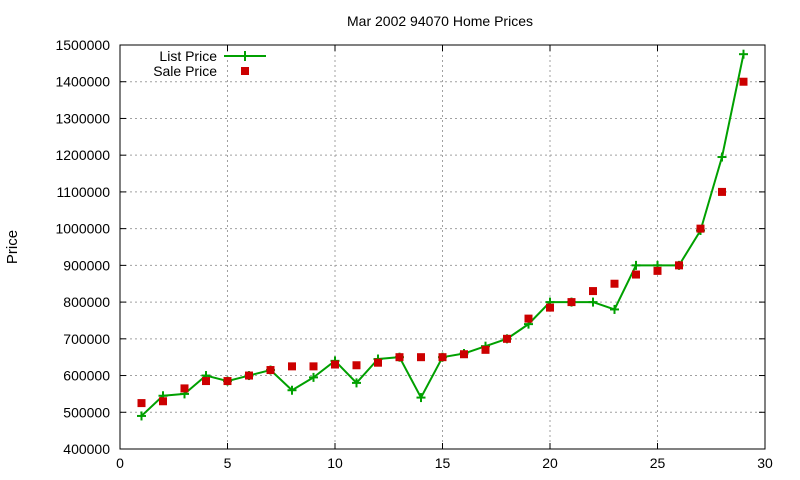 Image resolution: width=800 pixels, height=480 pixels. What do you see at coordinates (658, 463) in the screenshot?
I see `x-tick-label: 25` at bounding box center [658, 463].